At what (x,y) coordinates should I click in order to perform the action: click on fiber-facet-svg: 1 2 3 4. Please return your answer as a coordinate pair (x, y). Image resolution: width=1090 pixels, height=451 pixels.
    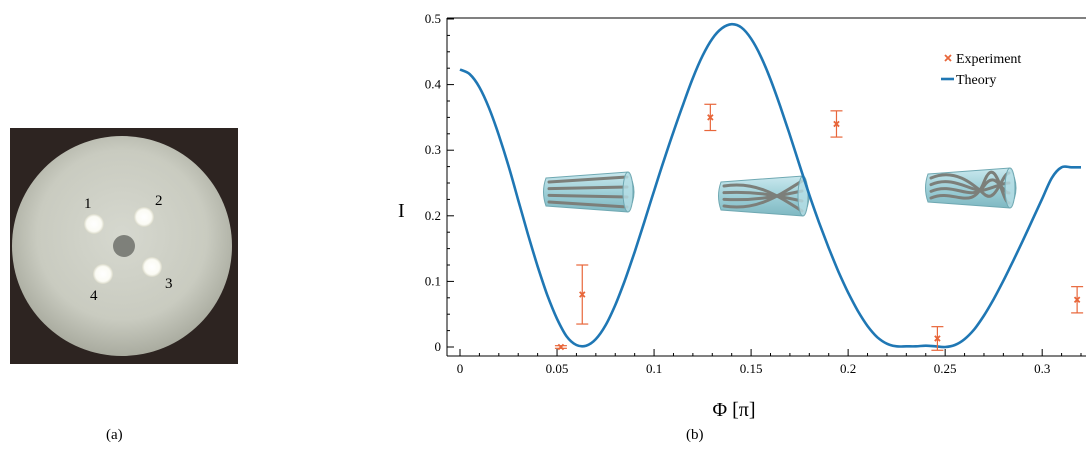
    Looking at the image, I should click on (124, 246).